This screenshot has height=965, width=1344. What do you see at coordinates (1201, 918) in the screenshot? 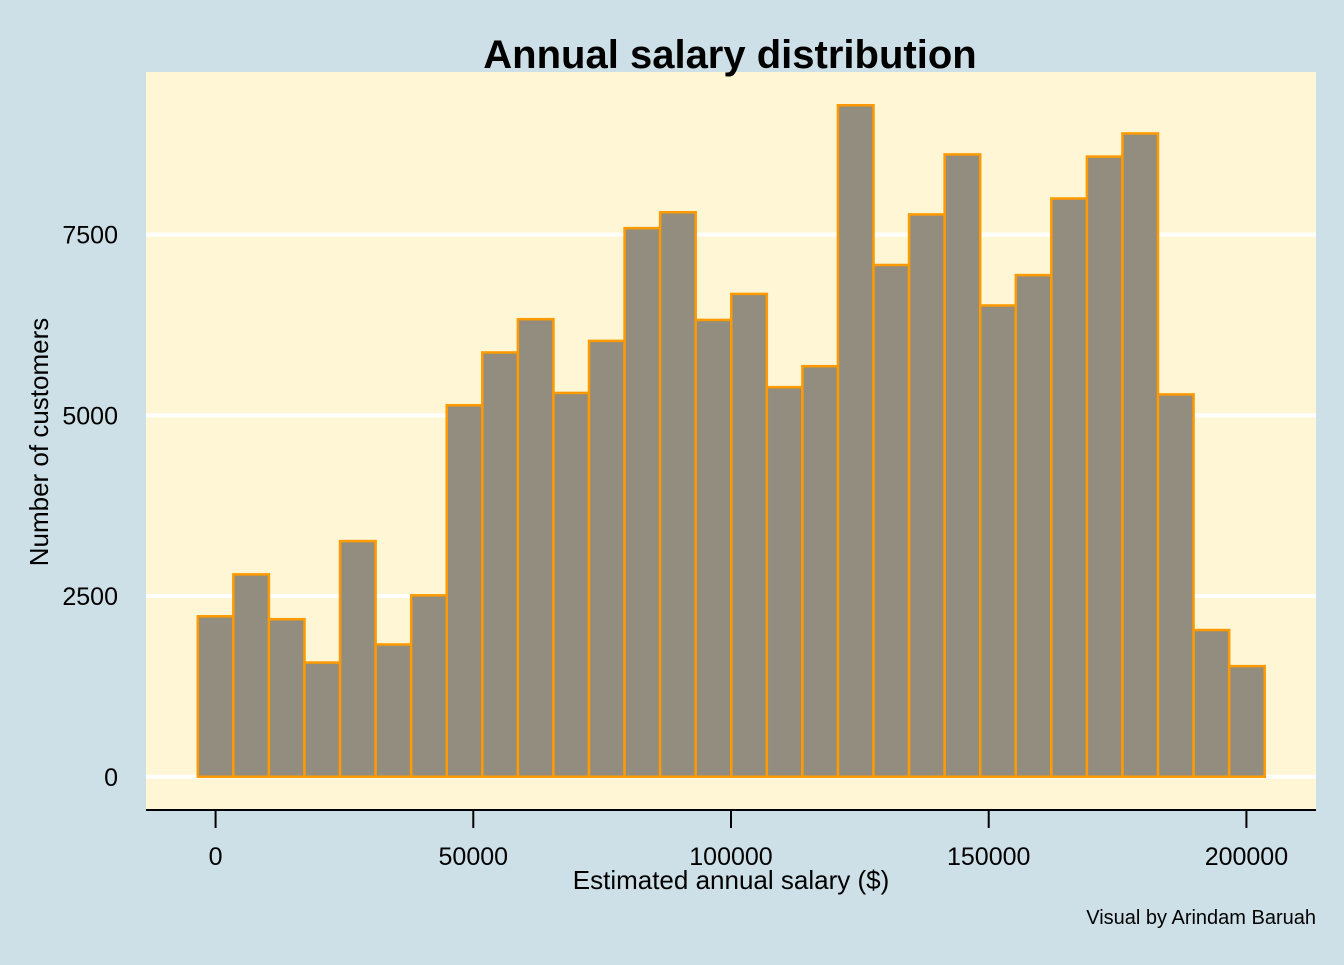
I see `credit-caption: Visual by Arindam Baruah` at bounding box center [1201, 918].